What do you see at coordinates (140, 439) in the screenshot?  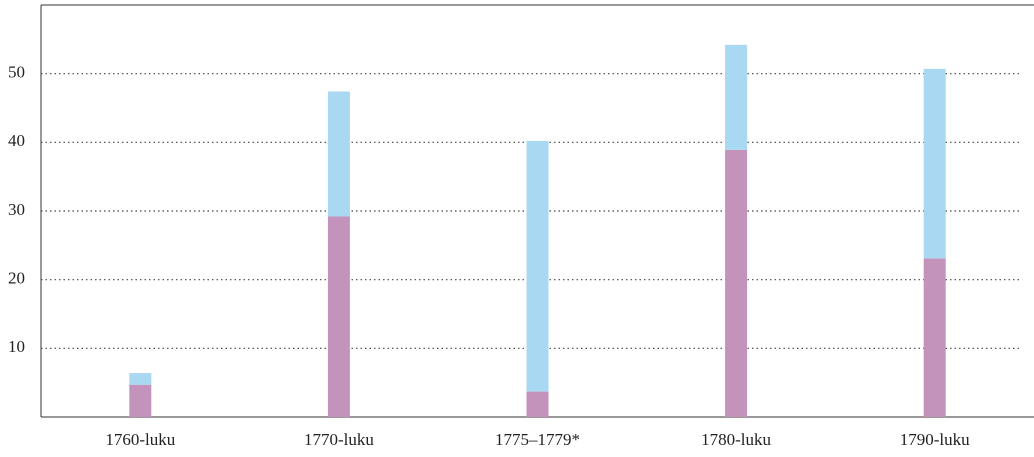 I see `x-tick-label: 1760-luku` at bounding box center [140, 439].